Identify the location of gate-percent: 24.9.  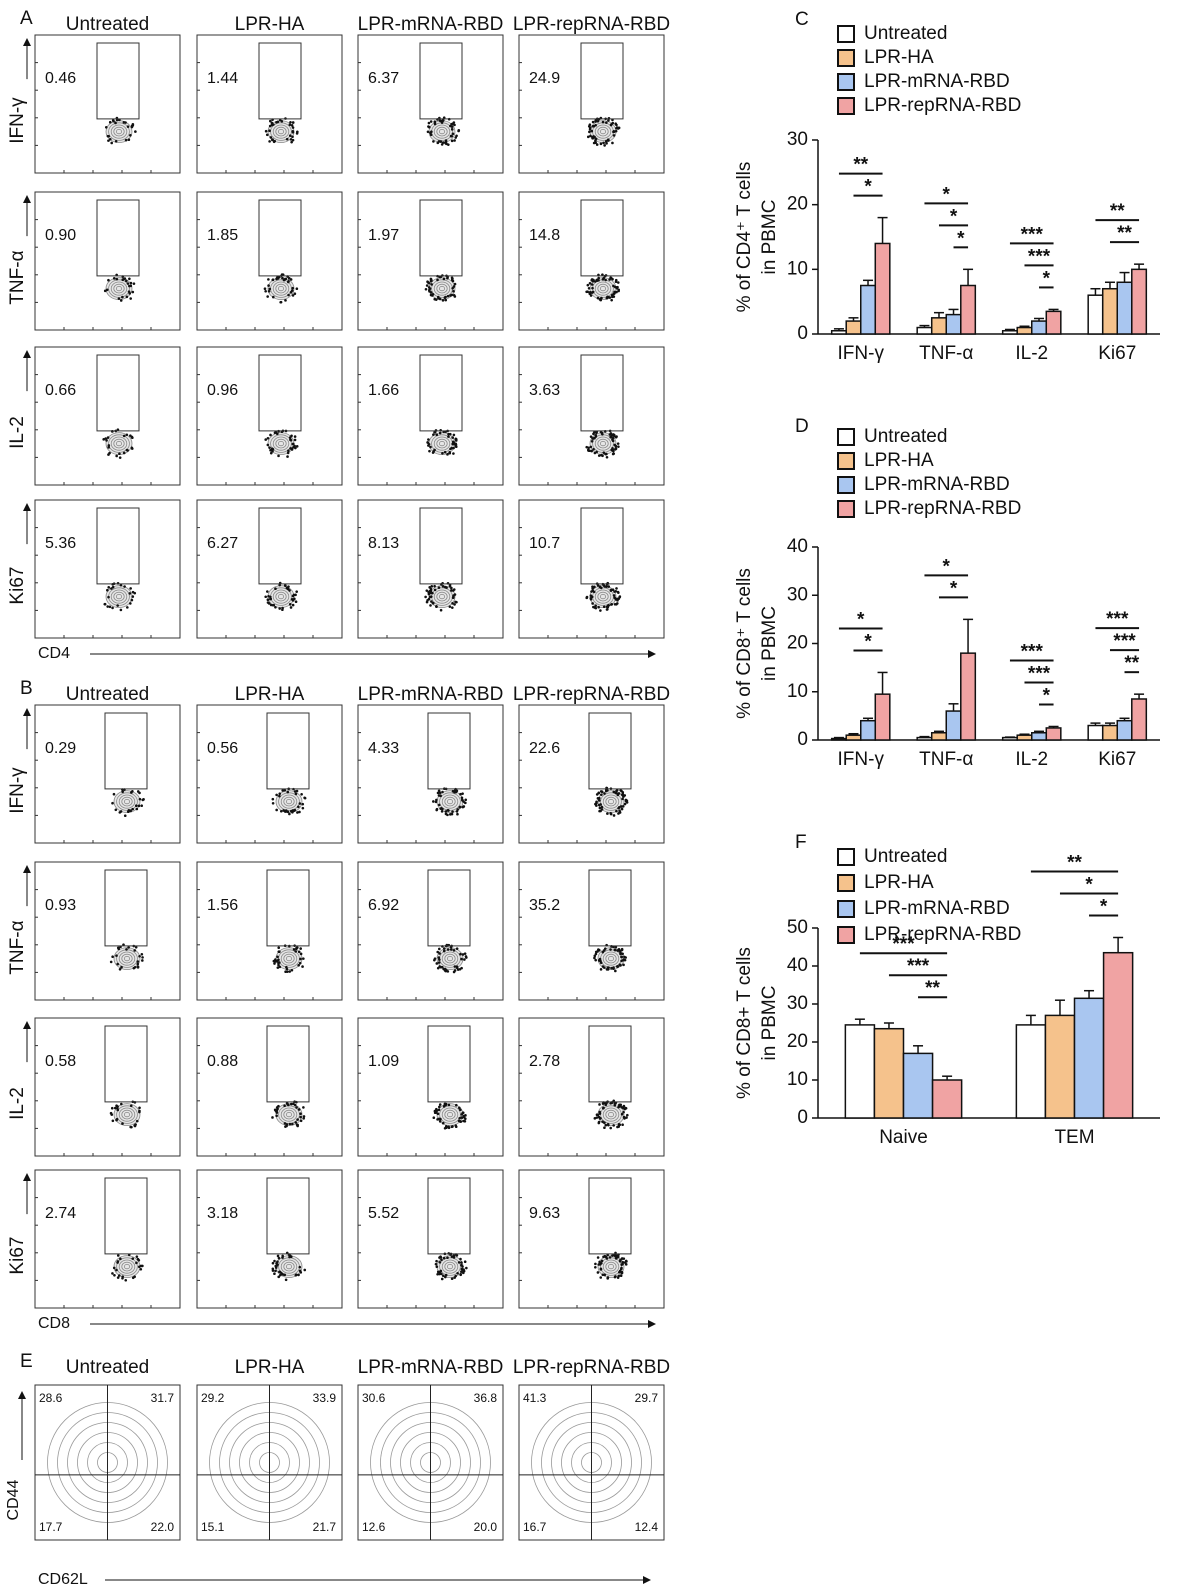
(544, 78).